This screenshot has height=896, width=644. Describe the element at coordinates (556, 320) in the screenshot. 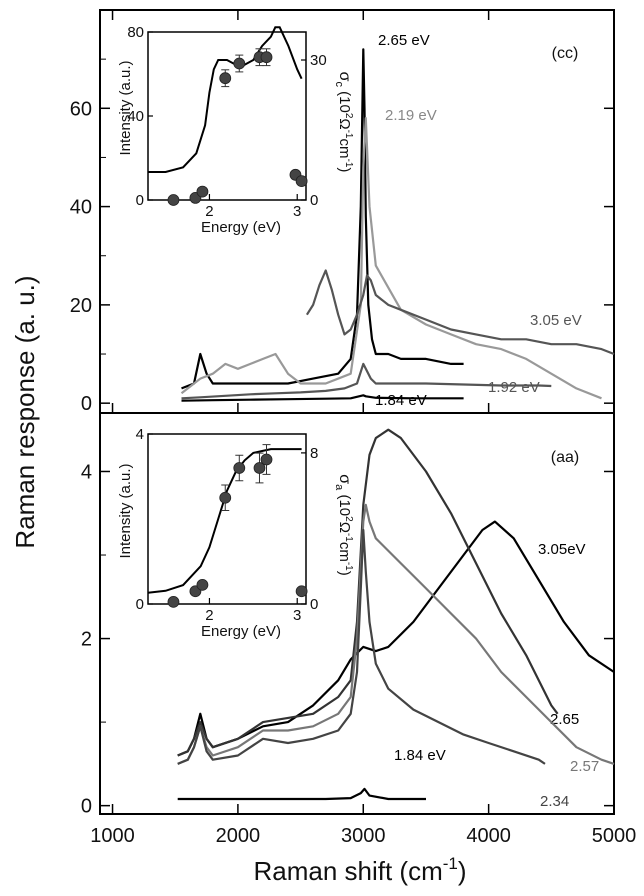

I see `series-label: 3.05 eV` at that location.